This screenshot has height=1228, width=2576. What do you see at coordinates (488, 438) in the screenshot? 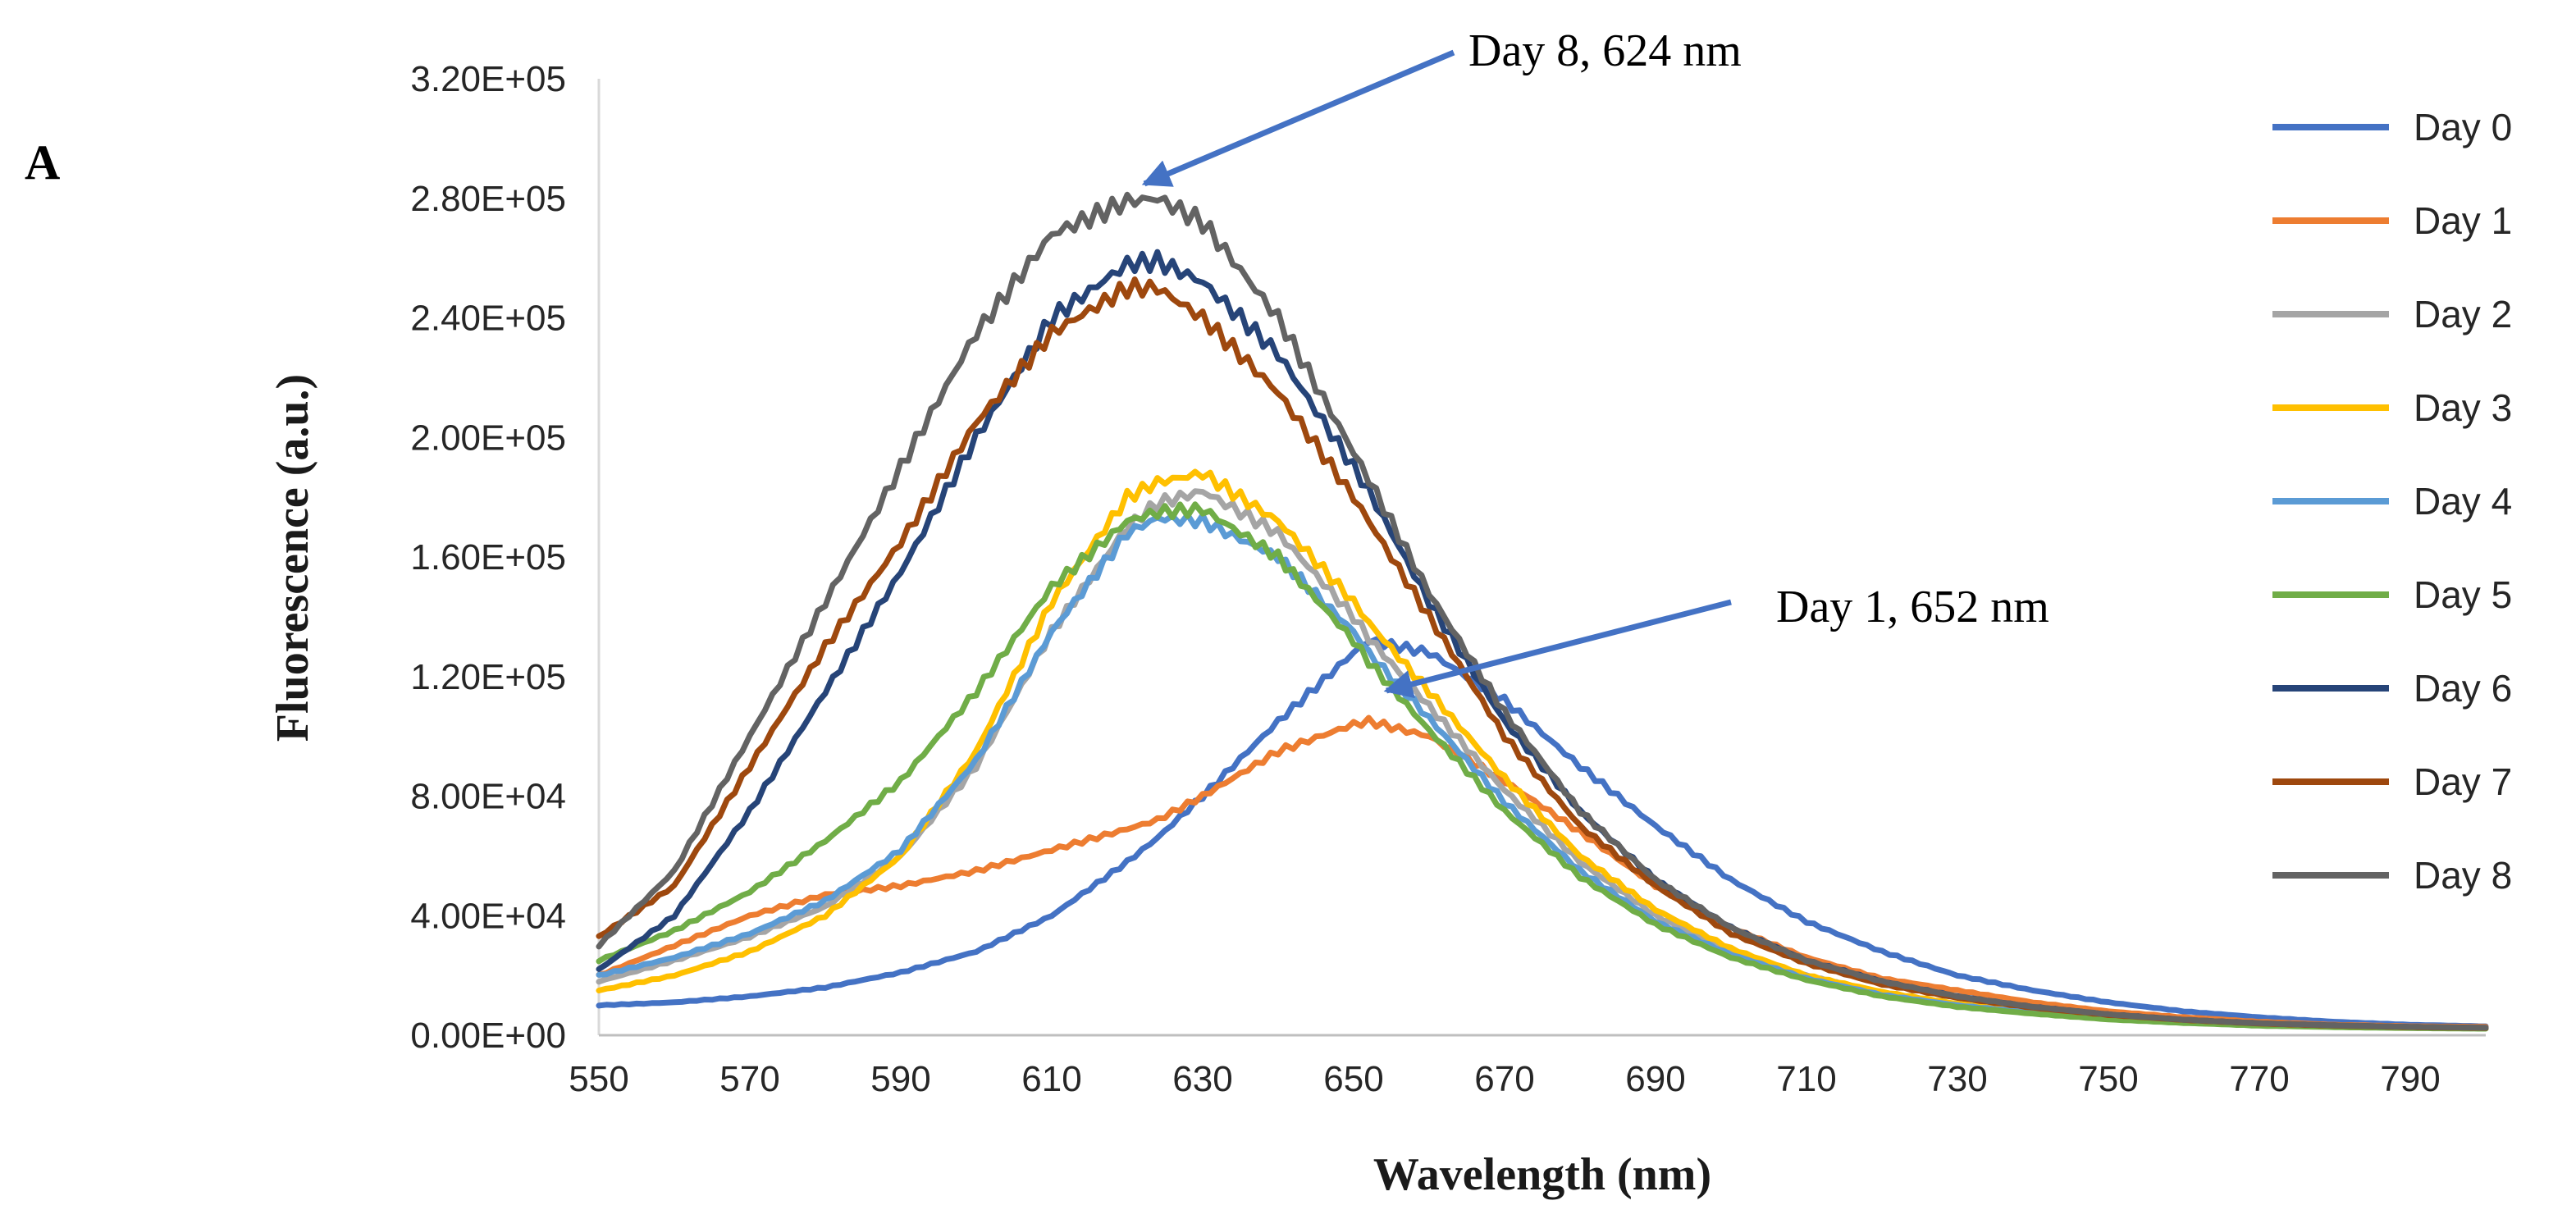
I see `y-tick-label: 2.00E+05` at bounding box center [488, 438].